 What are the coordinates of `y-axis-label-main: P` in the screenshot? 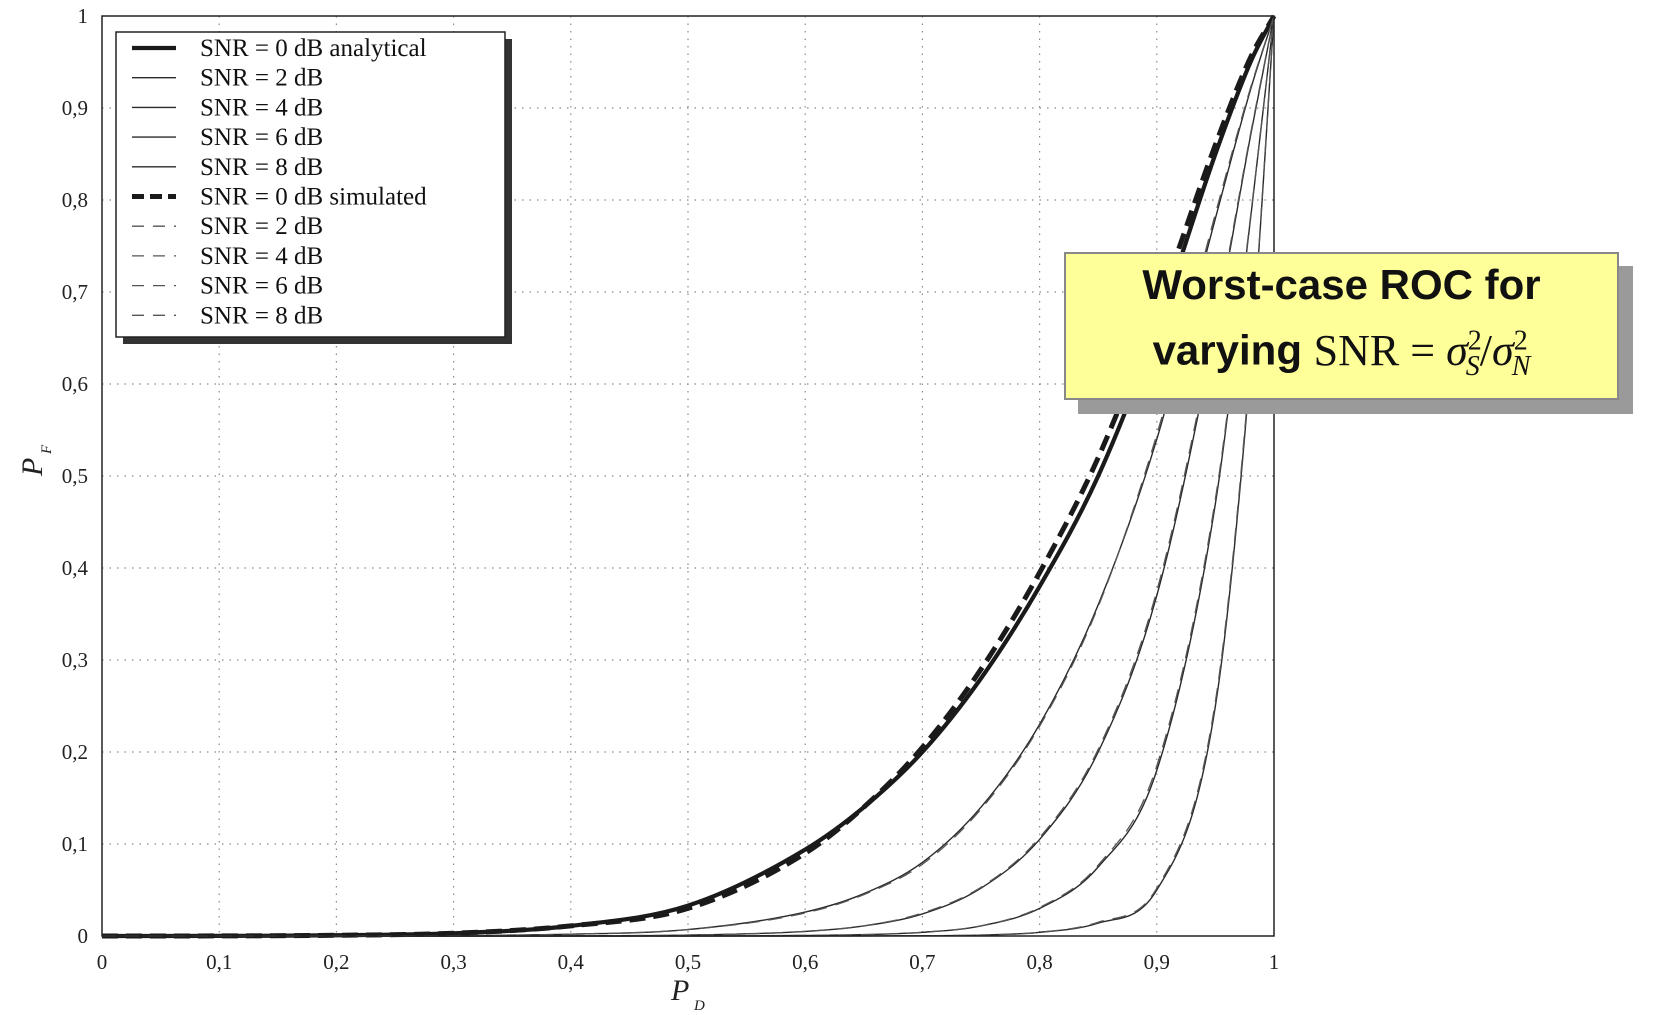 It's located at (32, 467).